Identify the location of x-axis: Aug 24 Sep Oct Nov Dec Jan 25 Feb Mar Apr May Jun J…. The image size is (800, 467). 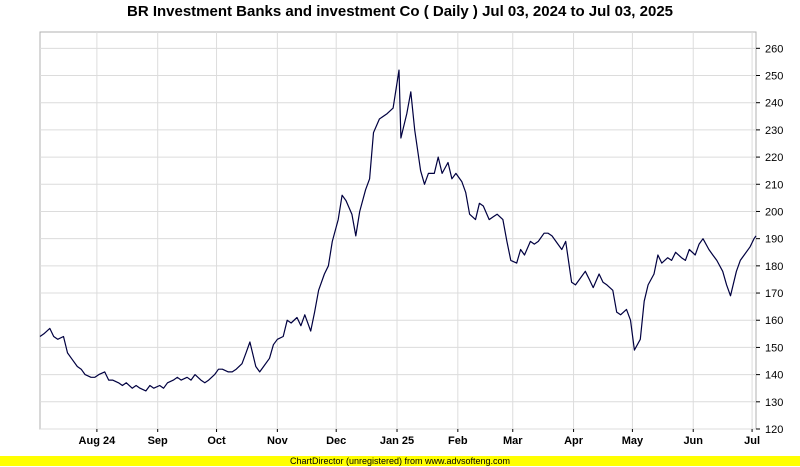
(419, 438).